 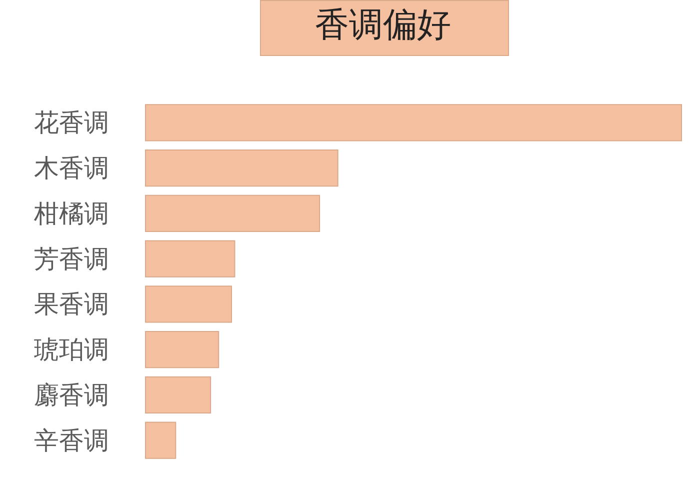 I want to click on chart-title: 香调偏好, so click(x=383, y=25).